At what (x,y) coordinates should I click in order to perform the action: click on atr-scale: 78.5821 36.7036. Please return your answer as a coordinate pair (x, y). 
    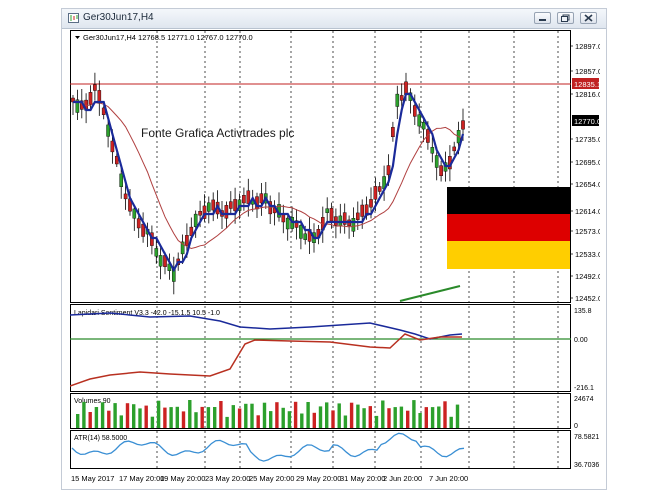
    Looking at the image, I should click on (586, 451).